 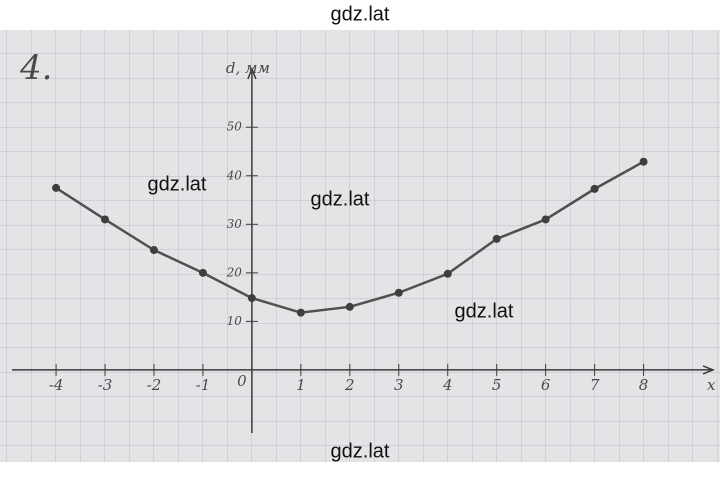 What do you see at coordinates (242, 381) in the screenshot?
I see `origin-label: 0` at bounding box center [242, 381].